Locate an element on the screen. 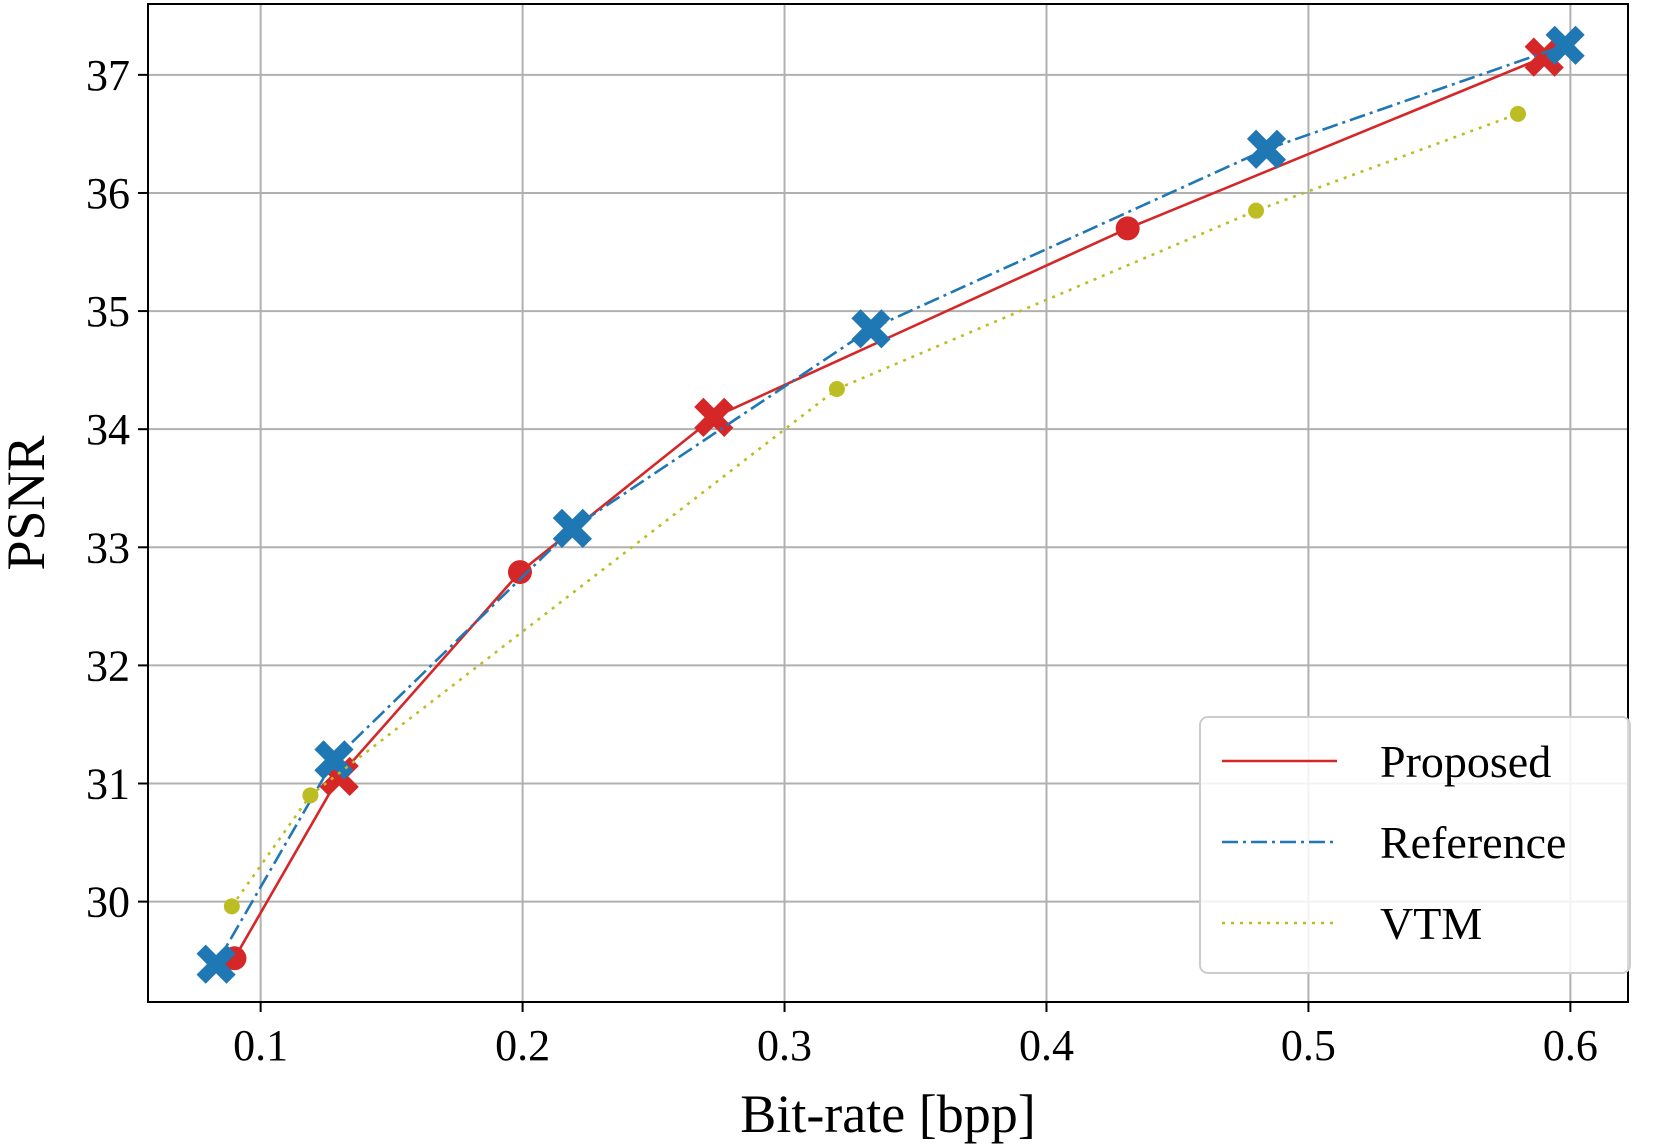 This screenshot has width=1661, height=1146. y-tick-label: 32 is located at coordinates (108, 665).